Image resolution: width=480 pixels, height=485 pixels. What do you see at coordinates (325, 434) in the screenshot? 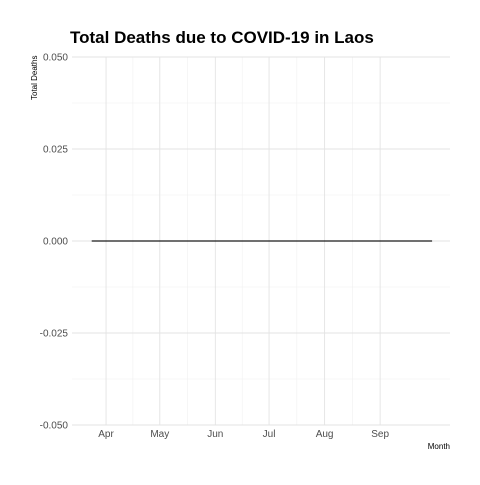
I see `x-tick-label: Aug` at bounding box center [325, 434].